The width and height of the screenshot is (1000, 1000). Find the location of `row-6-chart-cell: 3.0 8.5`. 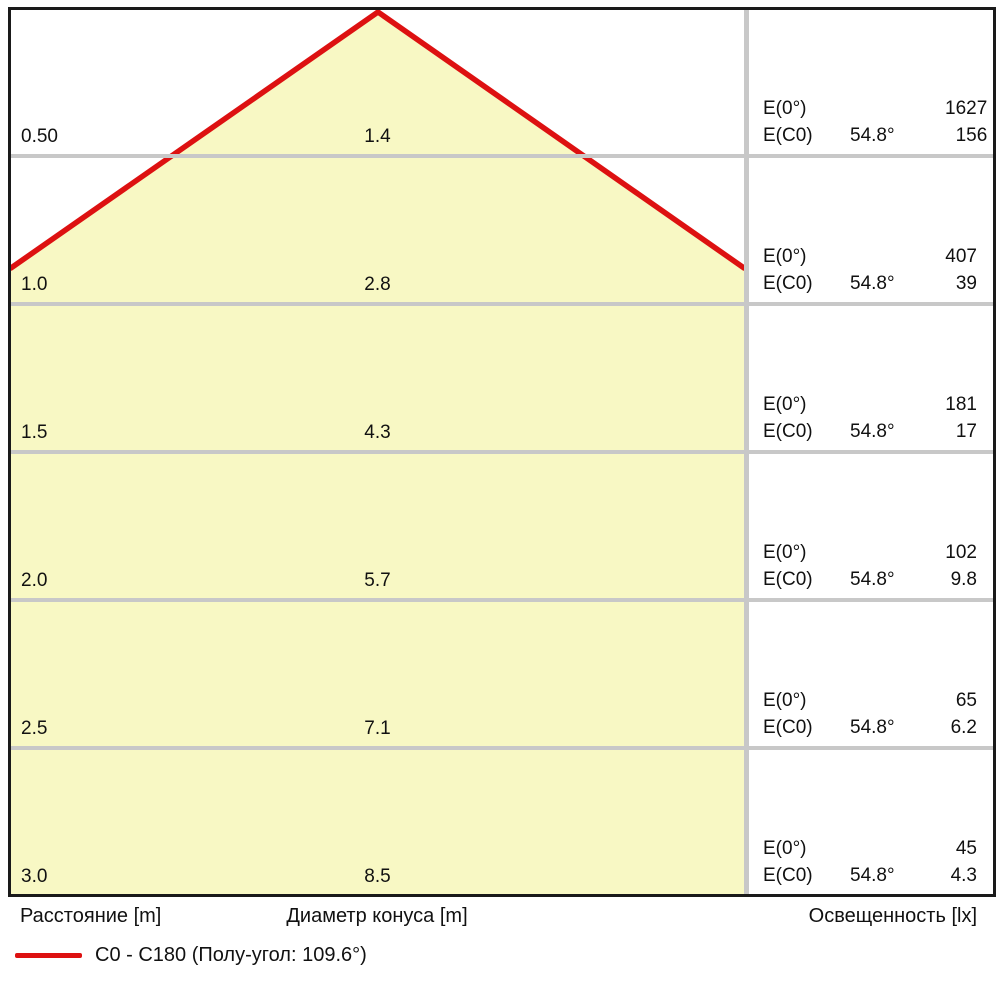

row-6-chart-cell: 3.0 8.5 is located at coordinates (377, 822).